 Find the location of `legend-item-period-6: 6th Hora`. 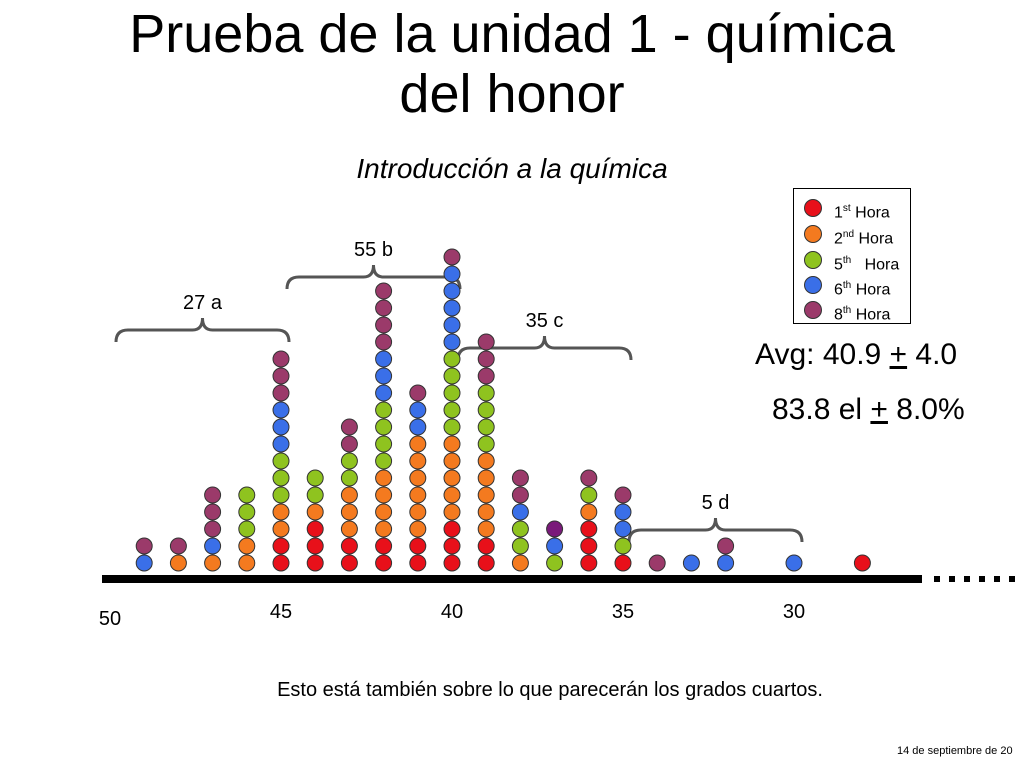

legend-item-period-6: 6th Hora is located at coordinates (856, 288).